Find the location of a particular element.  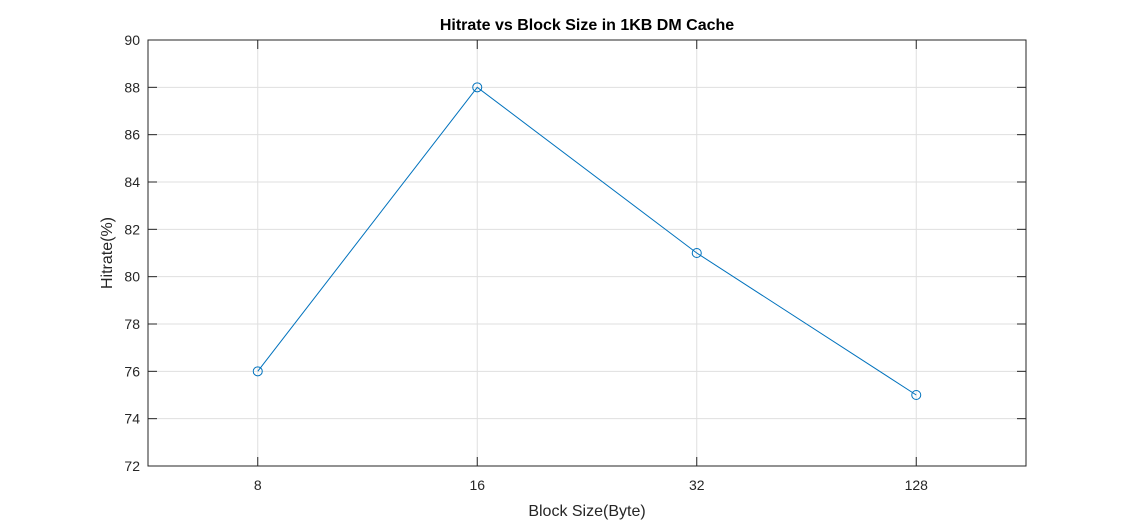

x-tick-label: 8 is located at coordinates (258, 485).